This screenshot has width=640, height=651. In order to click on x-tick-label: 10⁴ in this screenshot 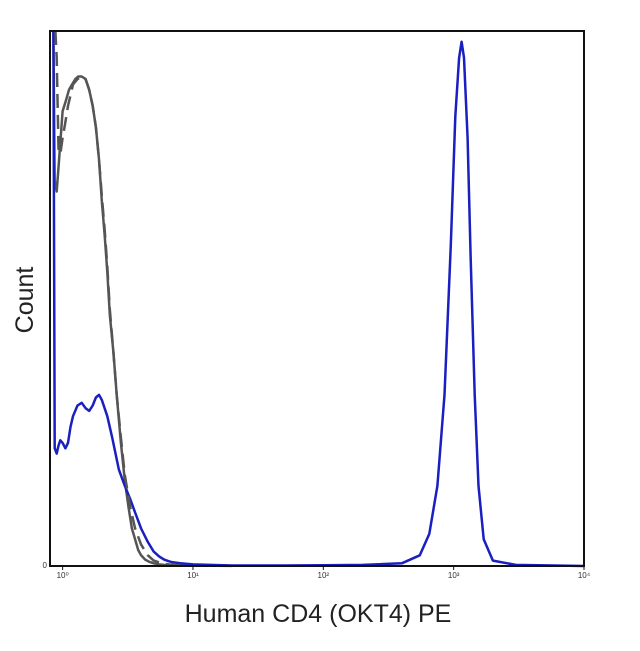, I will do `click(584, 575)`.